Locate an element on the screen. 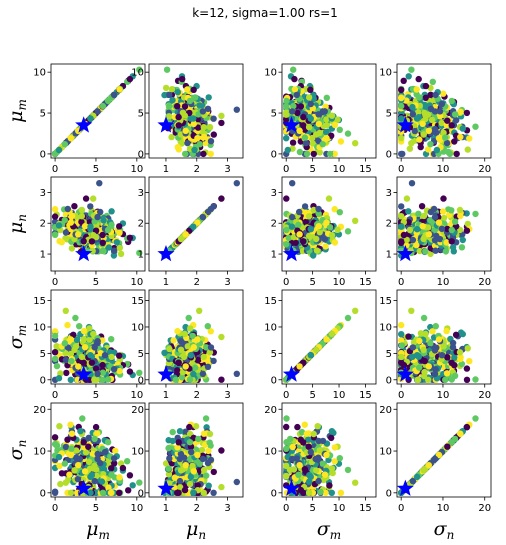 The image size is (506, 545). x-tick-label: 10 is located at coordinates (339, 169).